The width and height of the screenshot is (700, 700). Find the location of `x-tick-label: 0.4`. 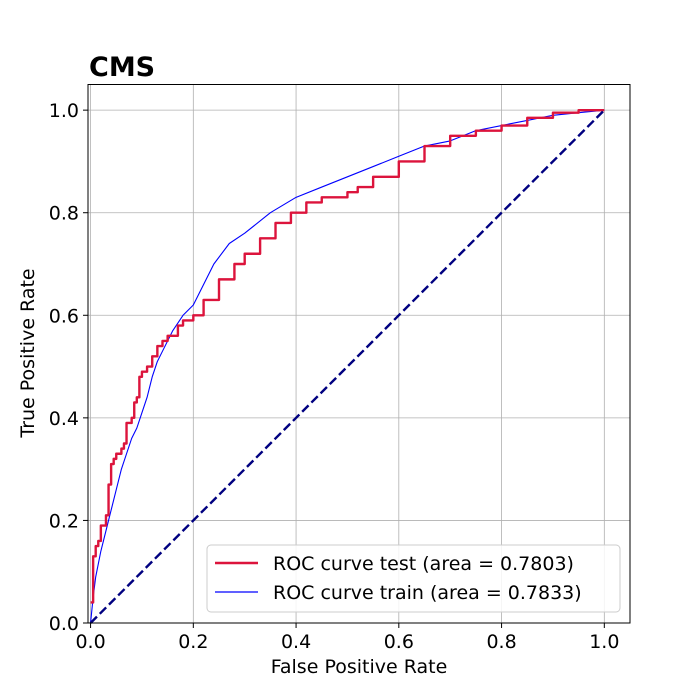

x-tick-label: 0.4 is located at coordinates (296, 642).